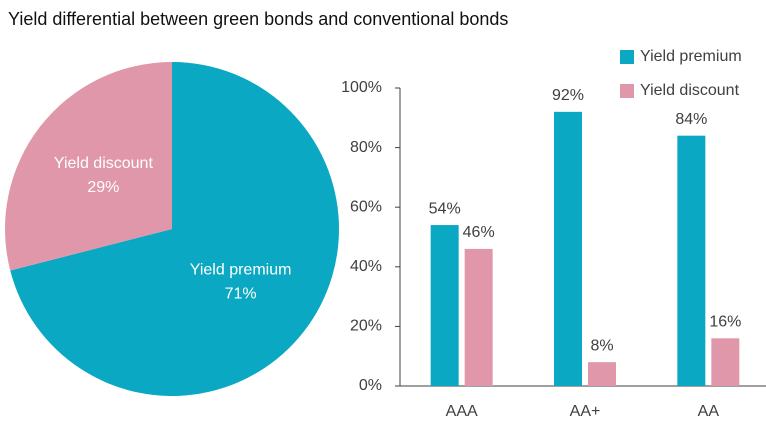 The height and width of the screenshot is (432, 766). Describe the element at coordinates (479, 232) in the screenshot. I see `bar-value-label: 46%` at that location.